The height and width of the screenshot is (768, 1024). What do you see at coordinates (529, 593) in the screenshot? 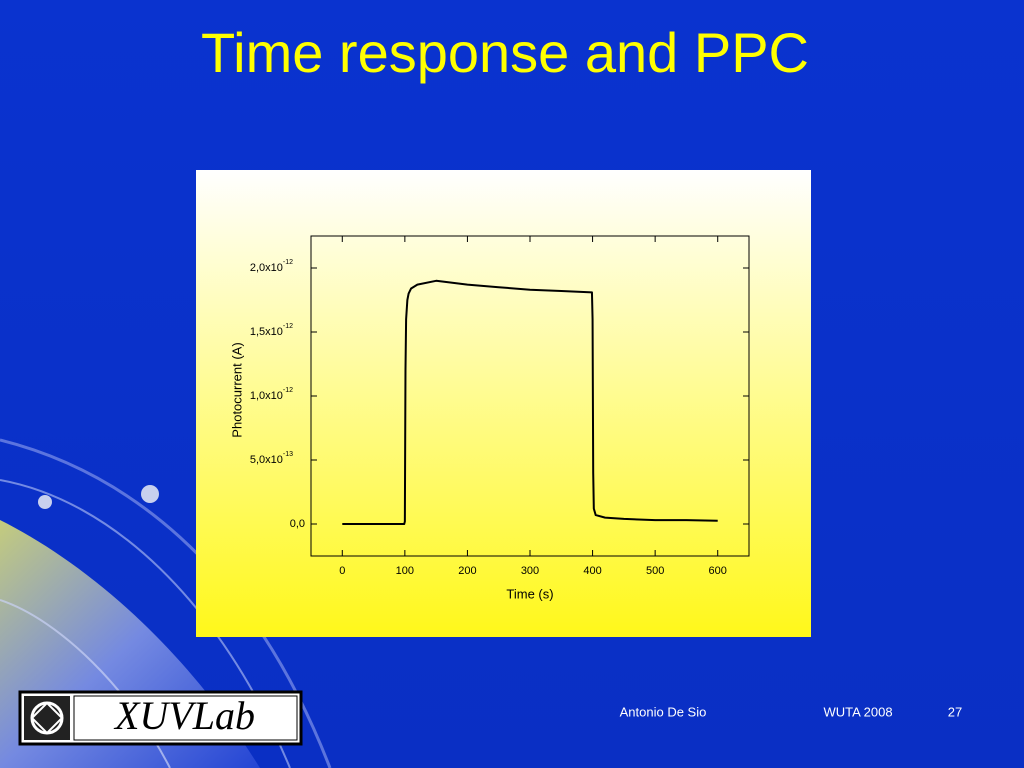
I see `x-axis-title: Time (s)` at bounding box center [529, 593].